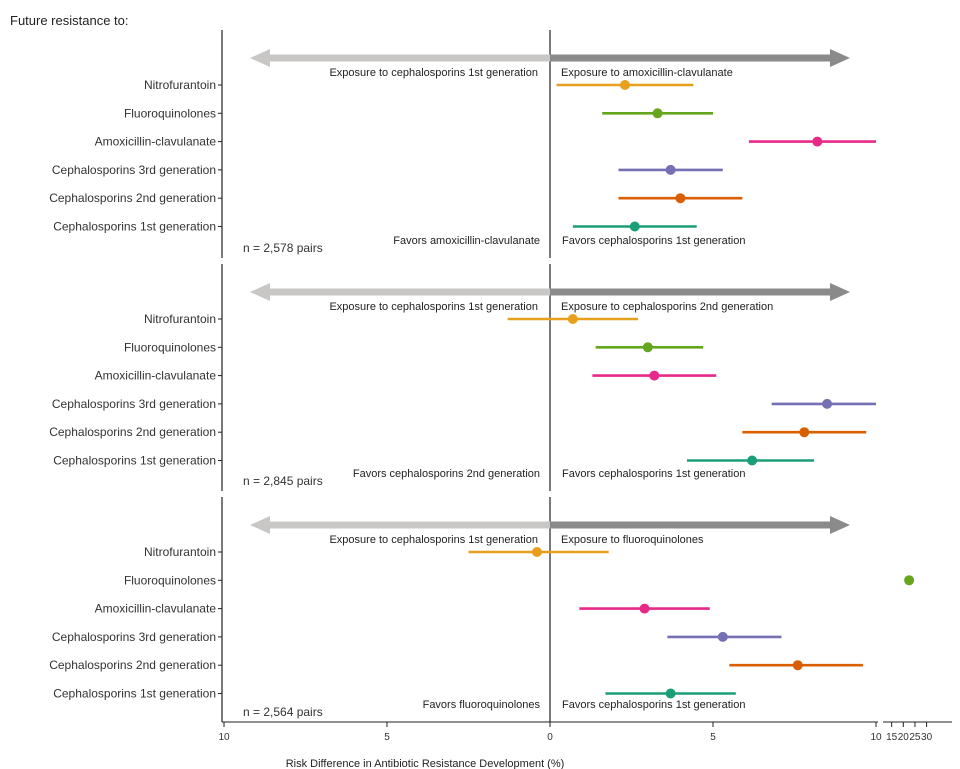  What do you see at coordinates (466, 241) in the screenshot?
I see `favors-left-label: Favors amoxicillin-clavulanate` at bounding box center [466, 241].